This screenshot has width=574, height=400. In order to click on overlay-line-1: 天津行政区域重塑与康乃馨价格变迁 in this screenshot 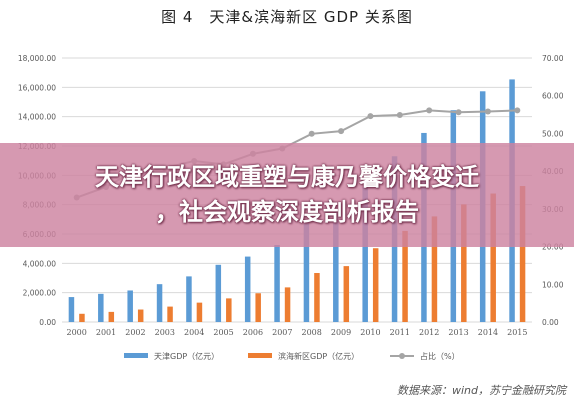, I will do `click(287, 177)`.